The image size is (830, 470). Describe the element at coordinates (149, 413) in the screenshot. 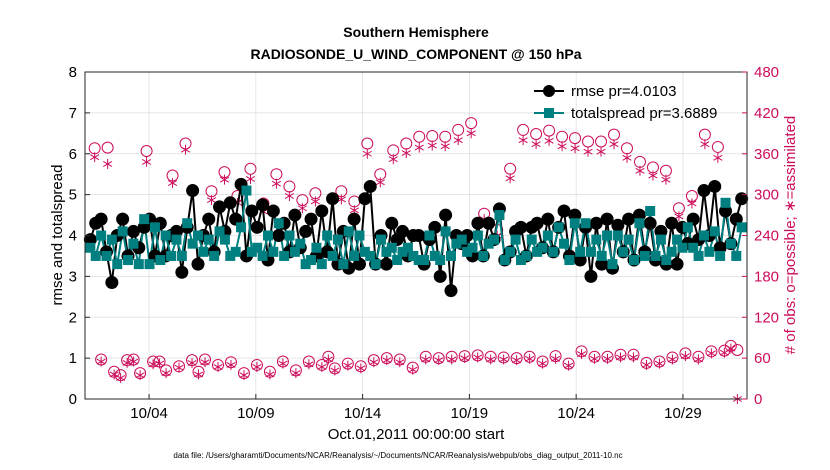

I see `x-tick-label: 10/04` at that location.